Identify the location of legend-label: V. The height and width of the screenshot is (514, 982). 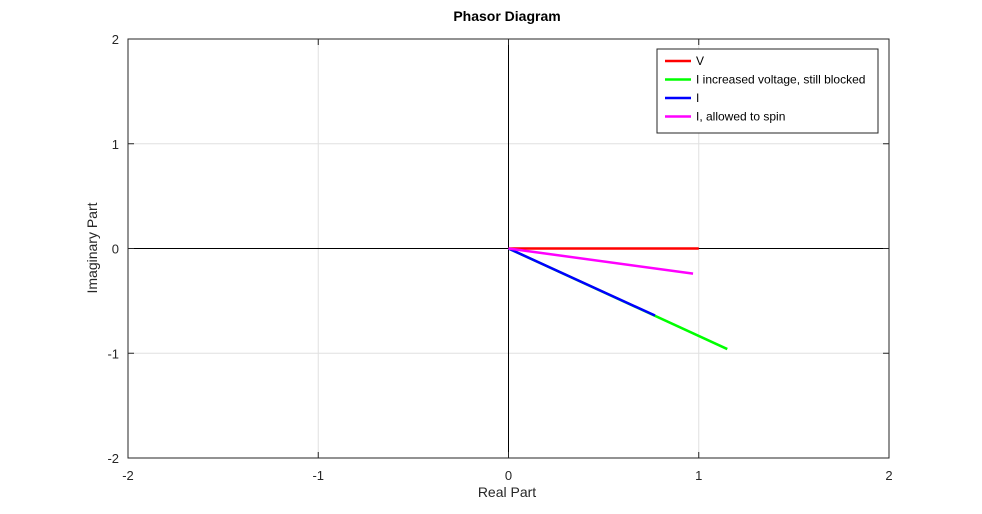
(700, 61).